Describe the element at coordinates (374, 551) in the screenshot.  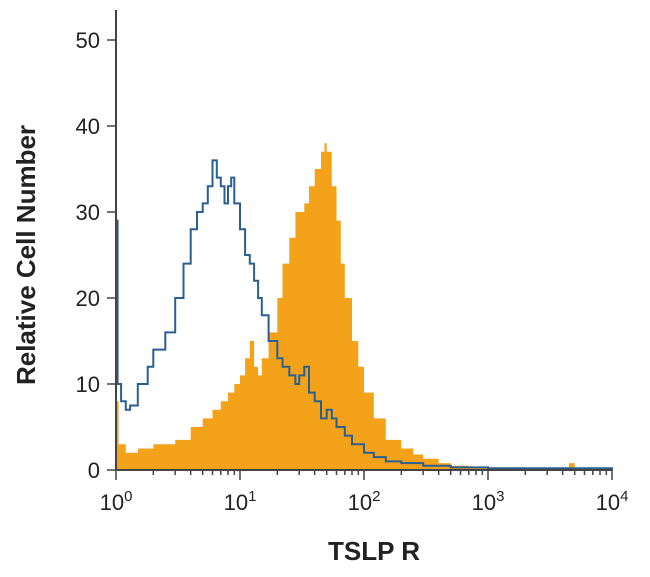
I see `x-axis-title: TSLP R` at that location.